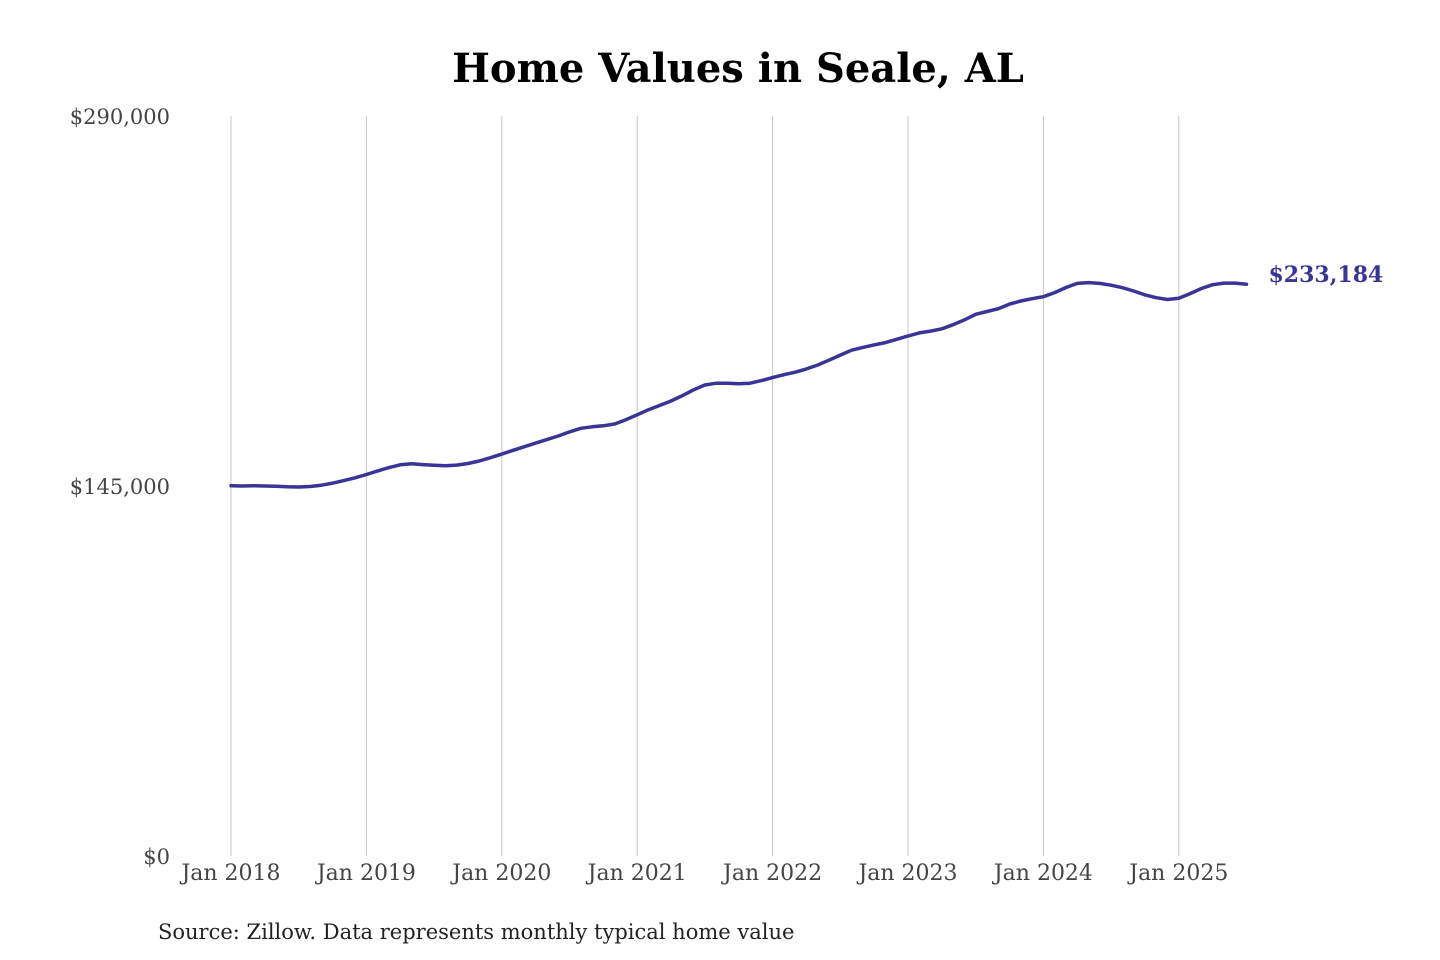  I want to click on x-tick-label: Jan 2024, so click(1042, 873).